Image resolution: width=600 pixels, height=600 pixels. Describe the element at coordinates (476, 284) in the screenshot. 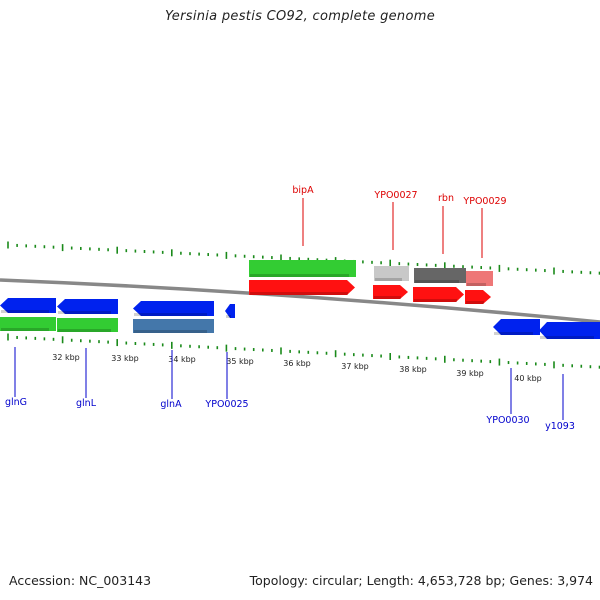

I see `cds-YPO0029-gene-shade` at that location.